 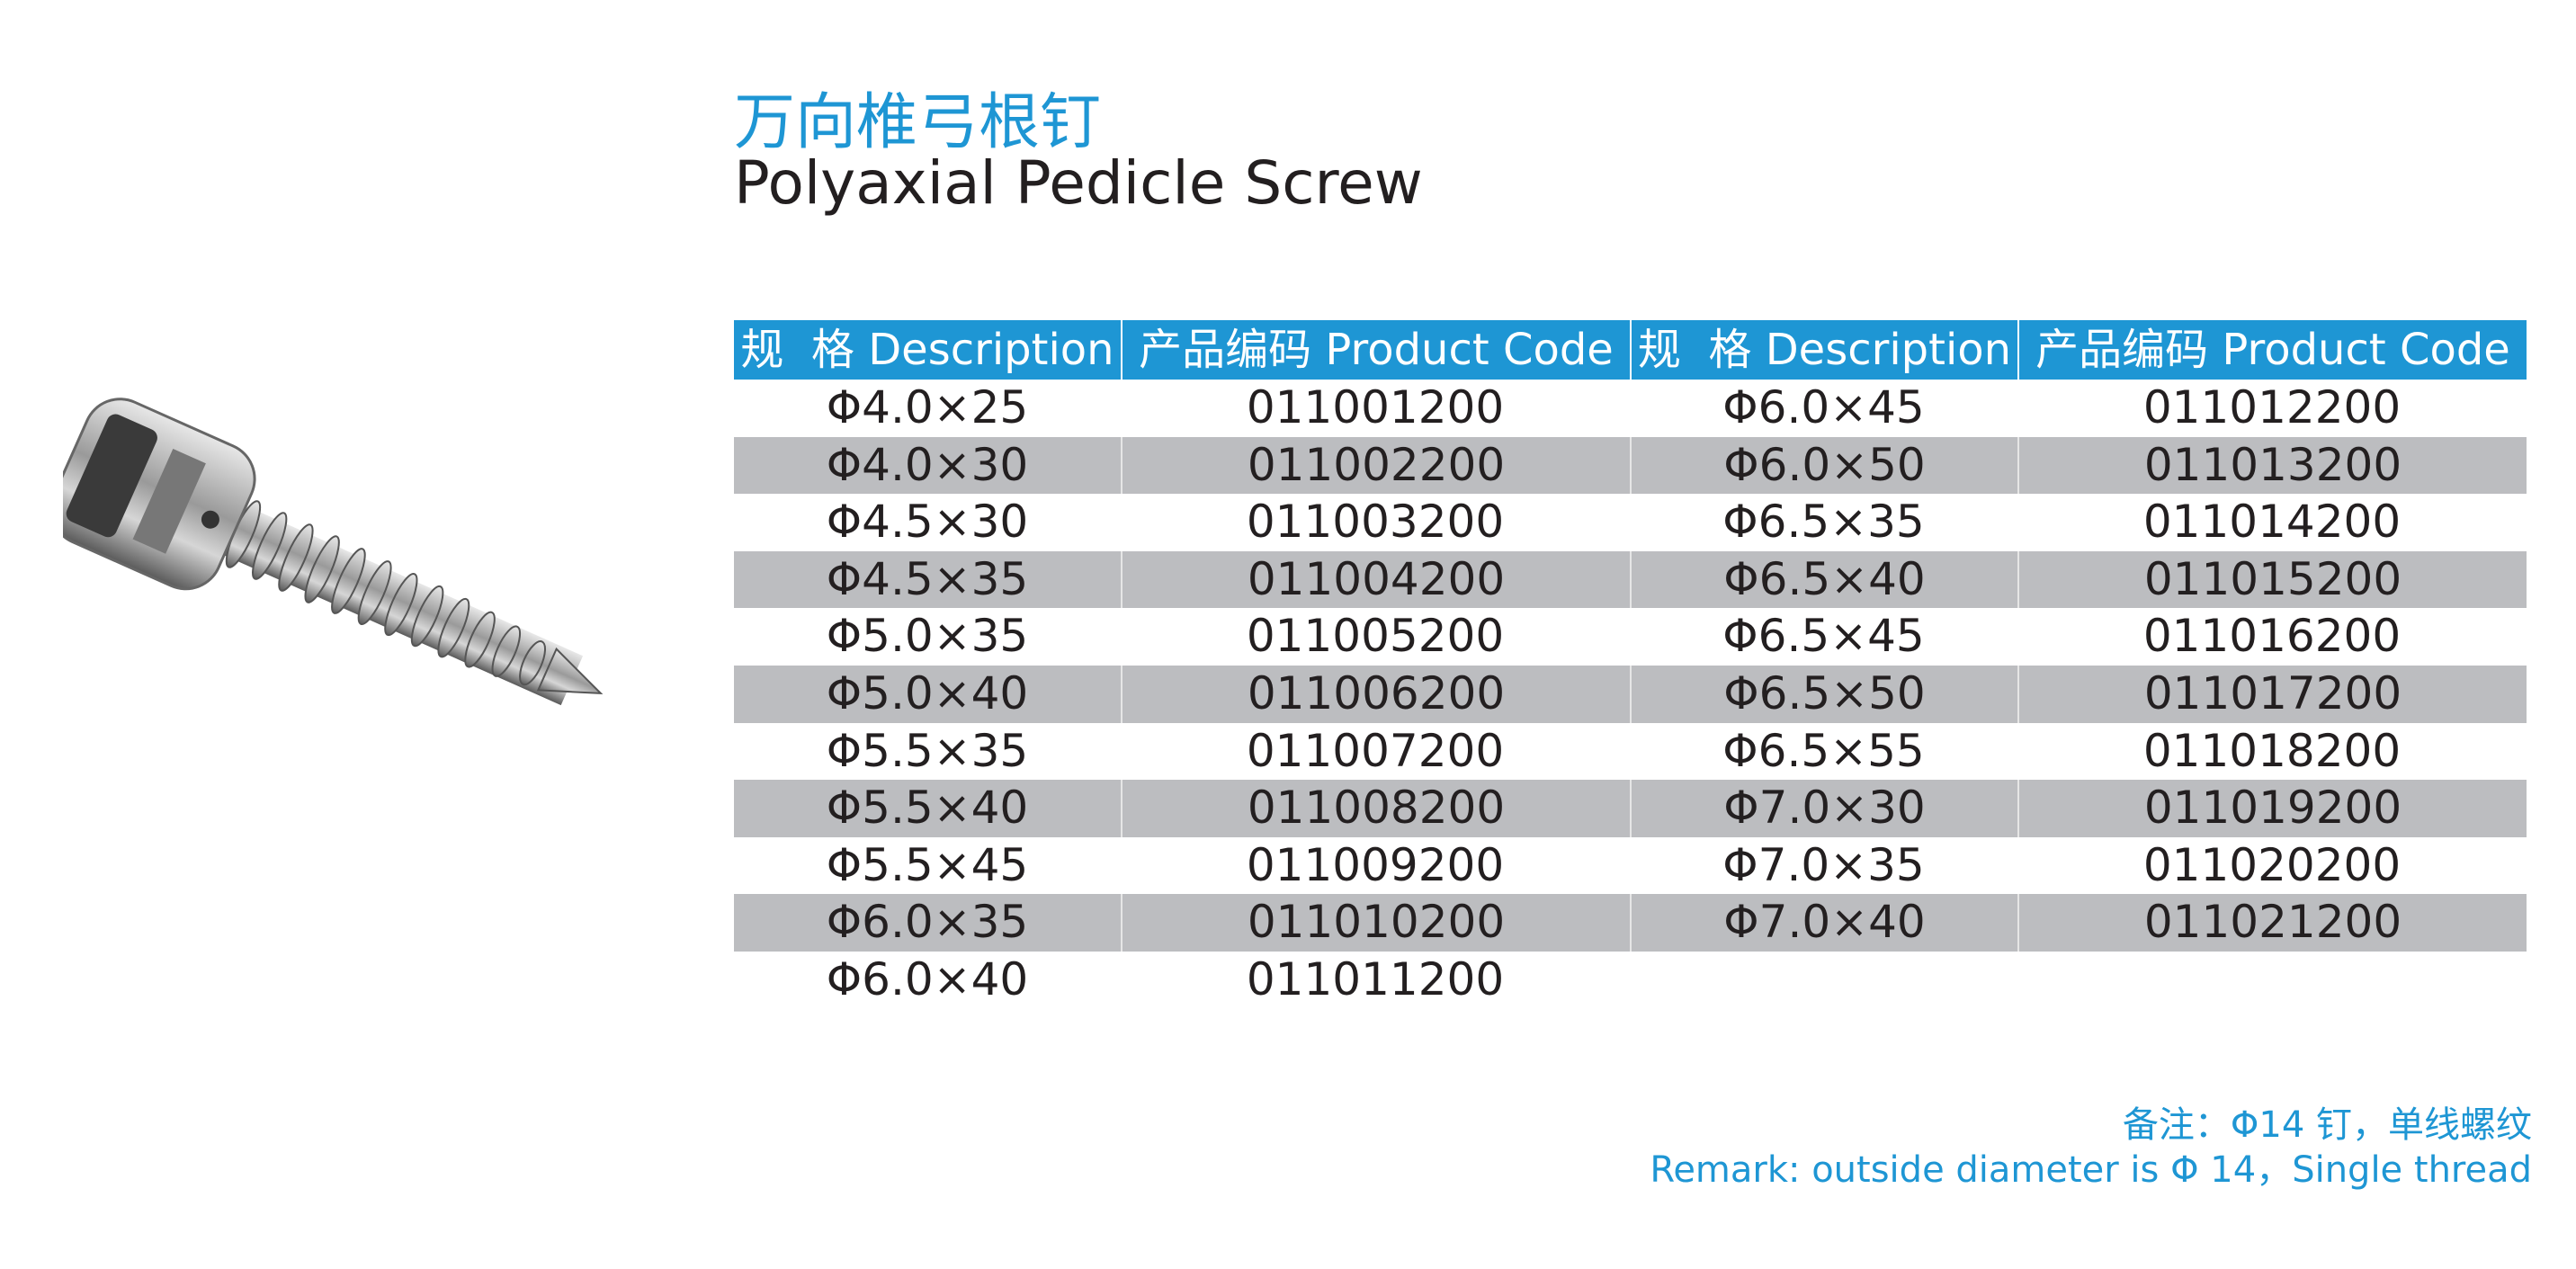 What do you see at coordinates (1823, 407) in the screenshot?
I see `table-cell: Φ6.0×45` at bounding box center [1823, 407].